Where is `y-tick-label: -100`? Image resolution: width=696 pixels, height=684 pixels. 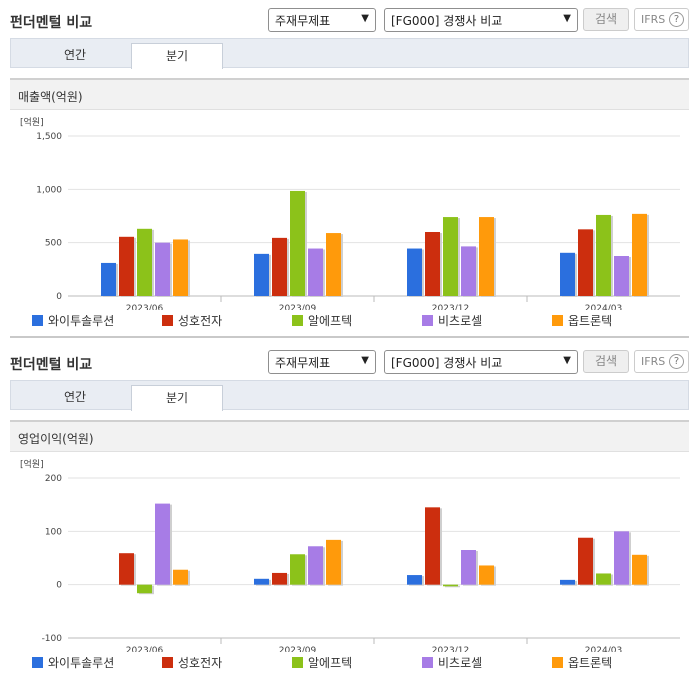
y-tick-label: -100 is located at coordinates (52, 639).